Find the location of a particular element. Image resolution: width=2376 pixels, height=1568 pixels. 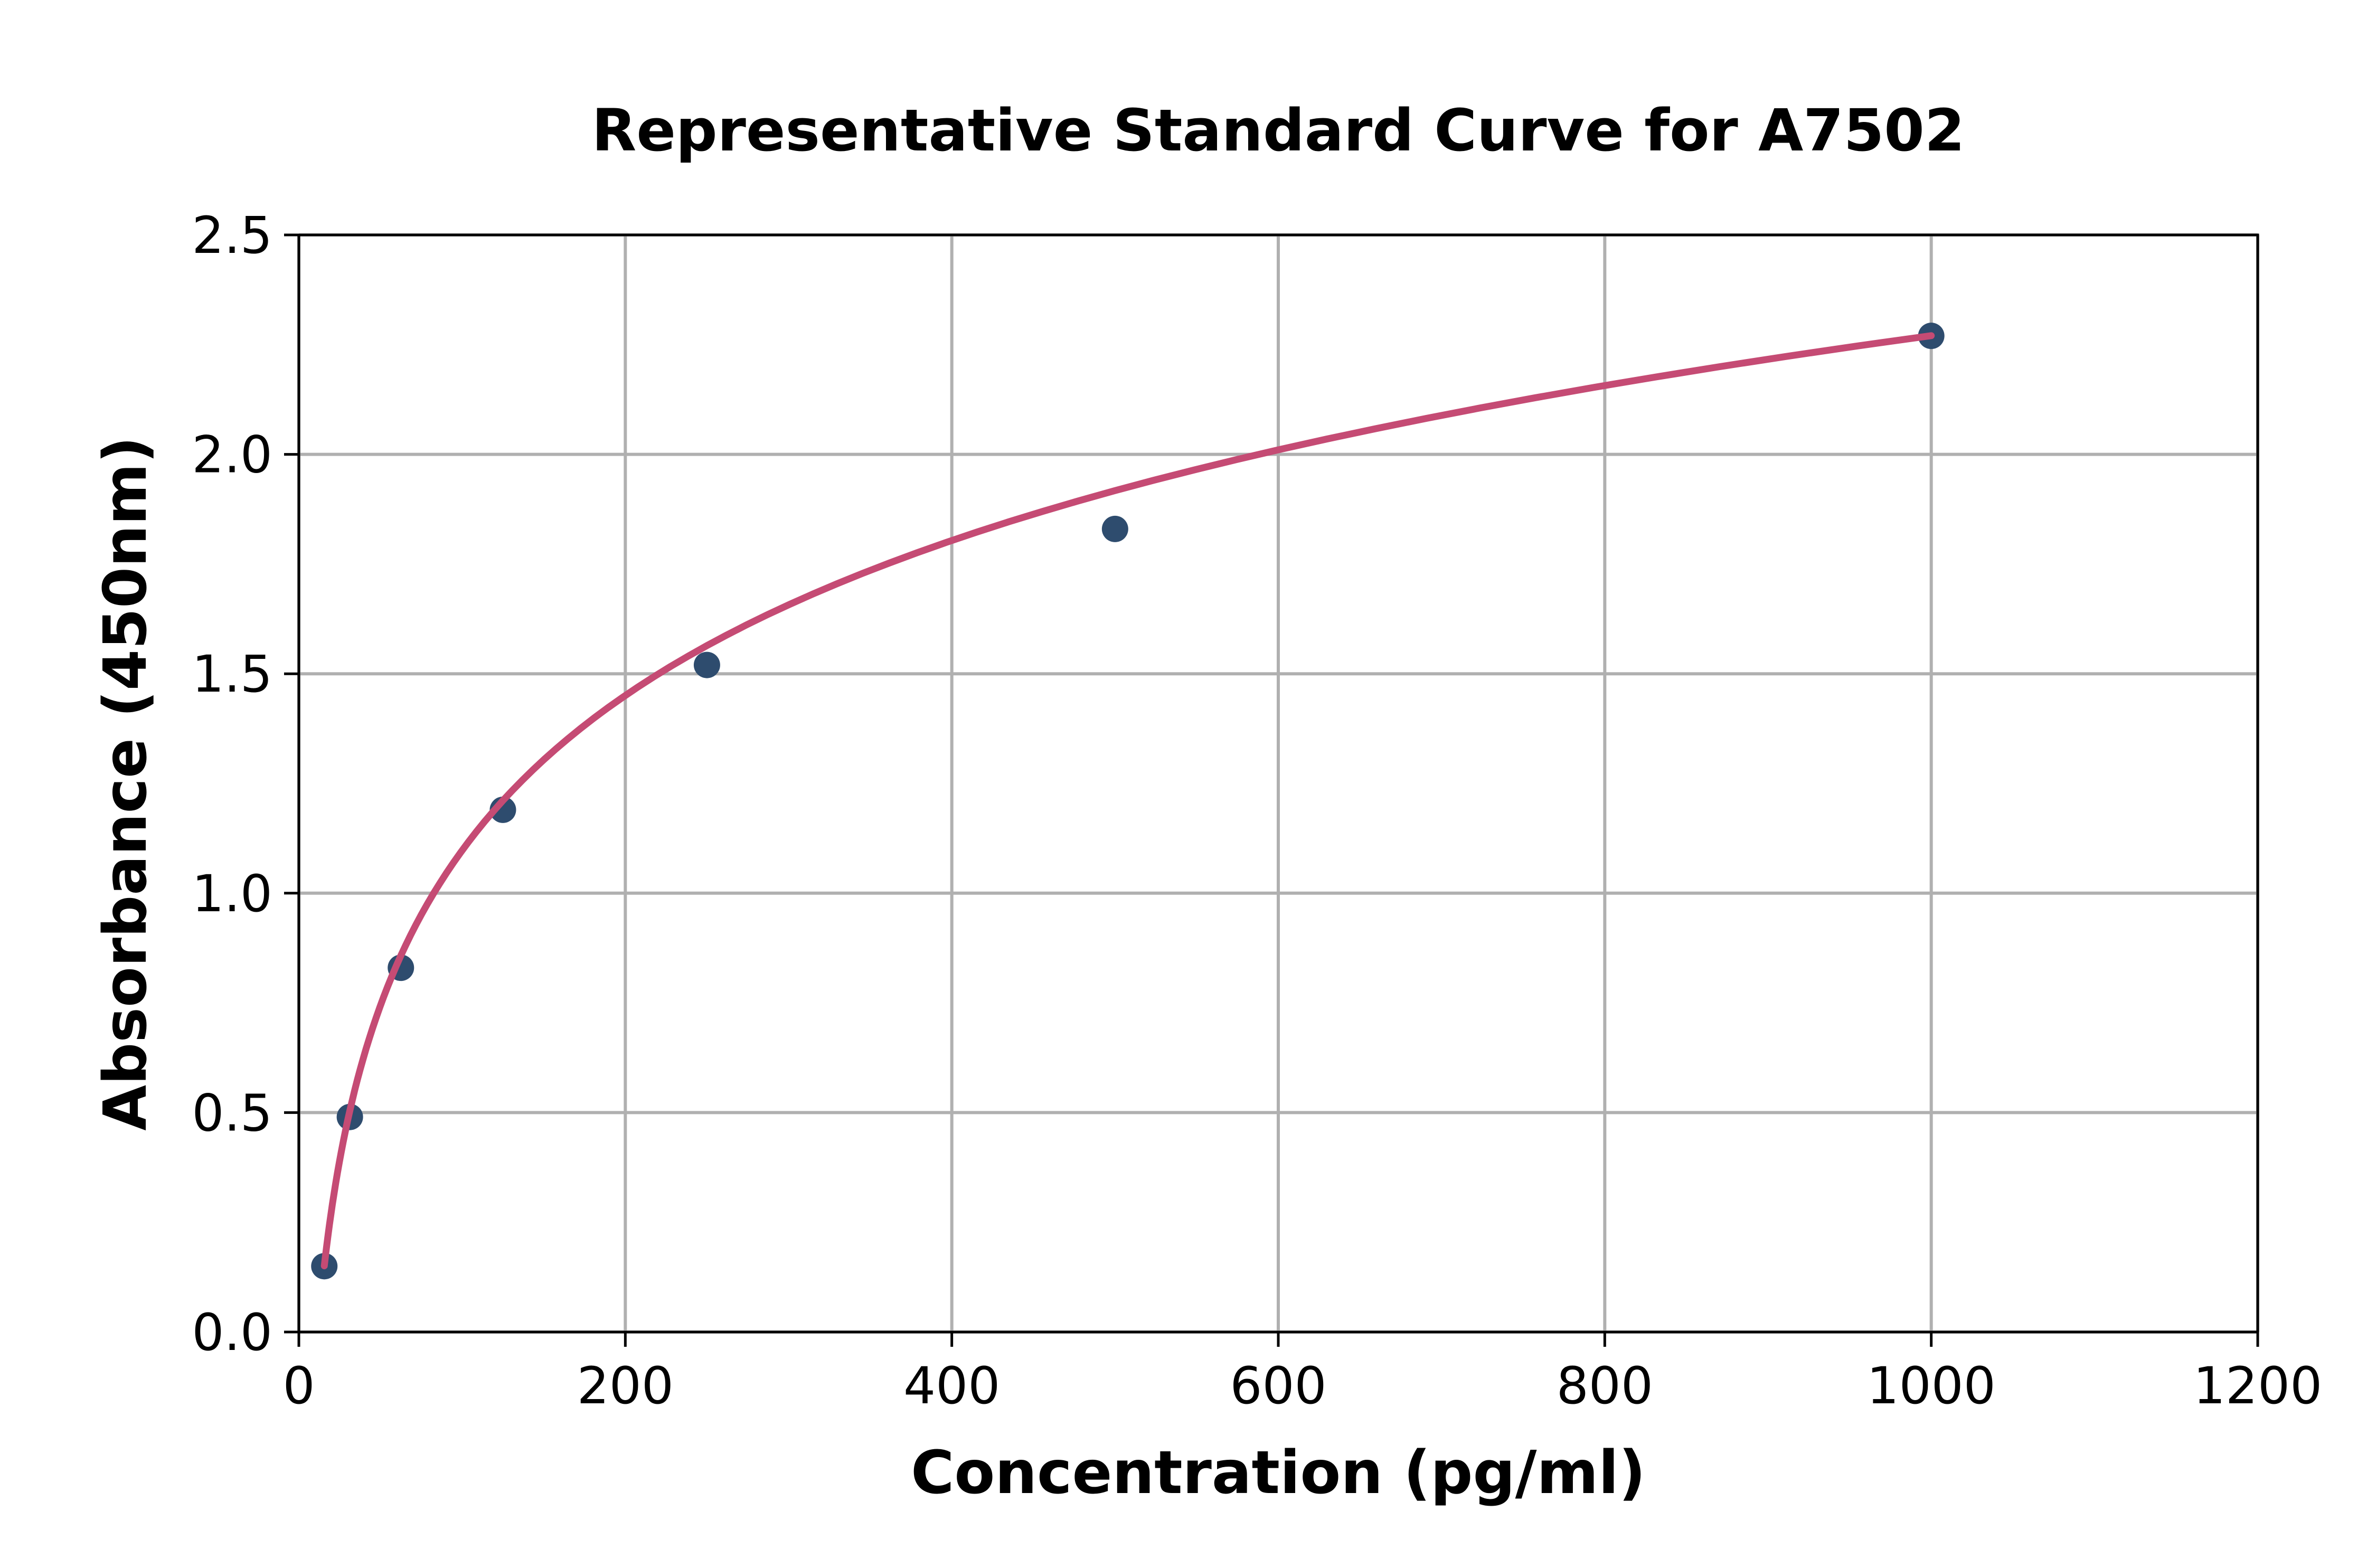

chart-title: Representative Standard Curve for A7502 is located at coordinates (1279, 130).